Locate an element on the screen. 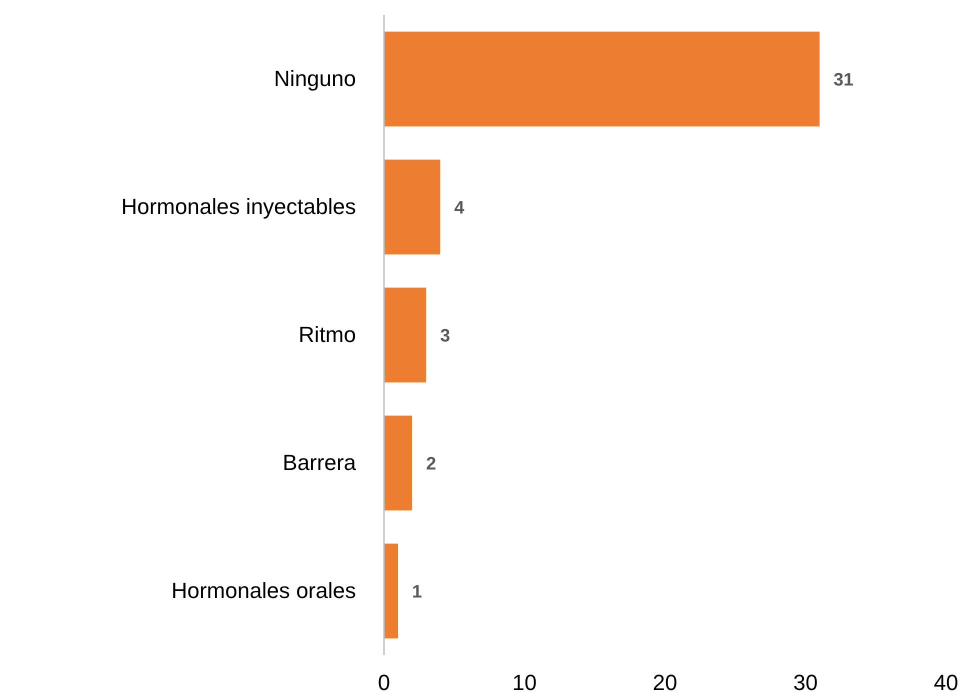 The image size is (964, 697). data-label: 31 is located at coordinates (844, 79).